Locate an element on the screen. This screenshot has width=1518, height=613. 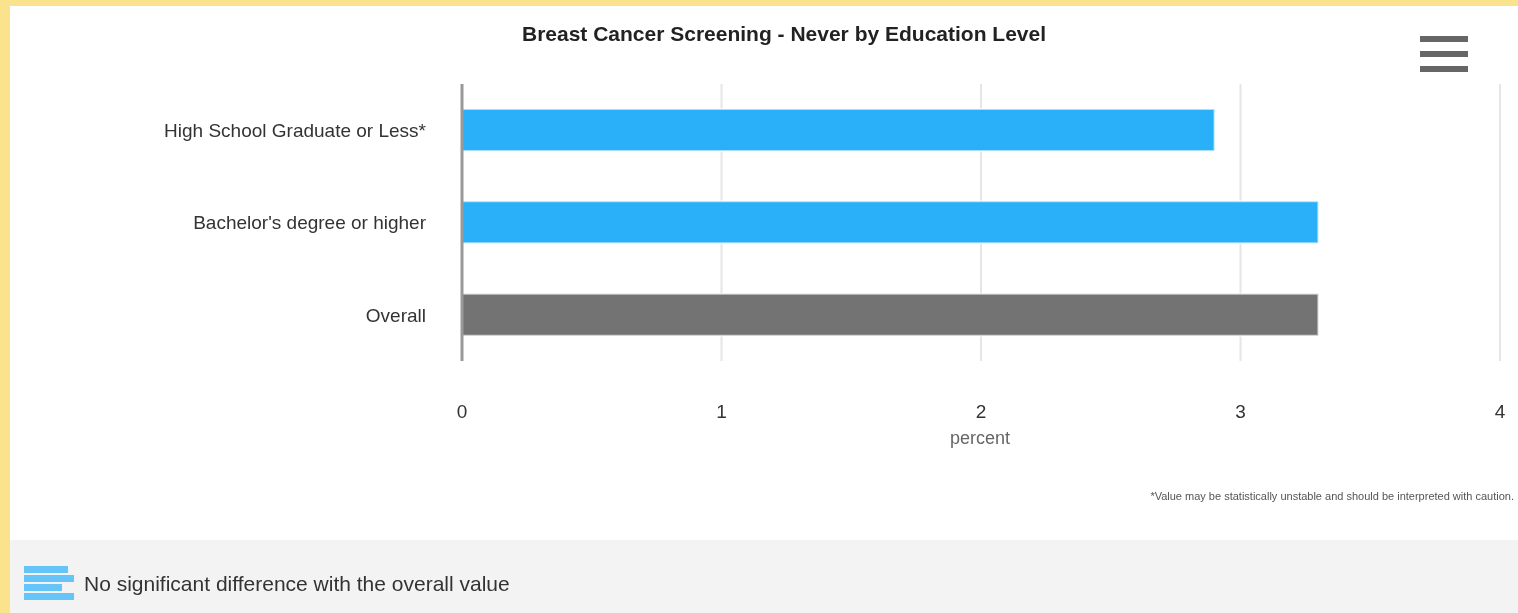
x-tick-label: 1 is located at coordinates (721, 412).